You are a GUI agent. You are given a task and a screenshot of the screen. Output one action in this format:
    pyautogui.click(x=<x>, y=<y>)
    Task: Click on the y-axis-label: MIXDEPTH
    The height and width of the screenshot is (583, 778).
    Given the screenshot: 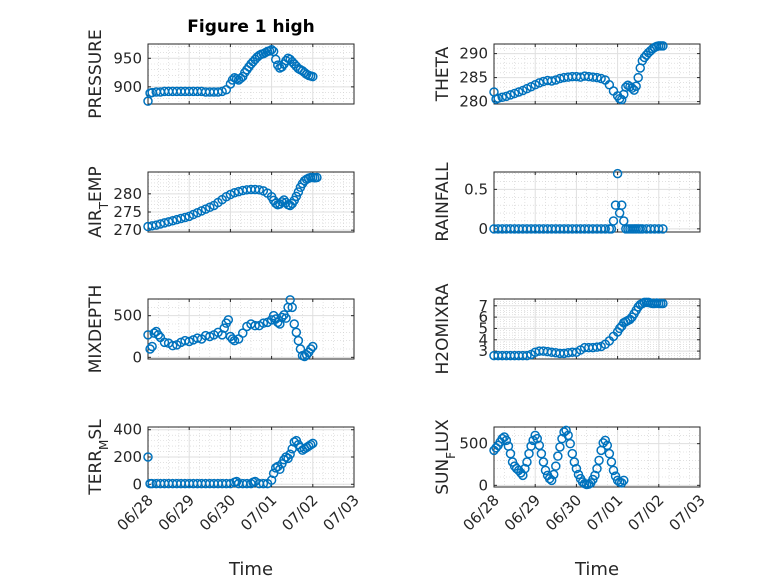 What is the action you would take?
    pyautogui.click(x=96, y=329)
    